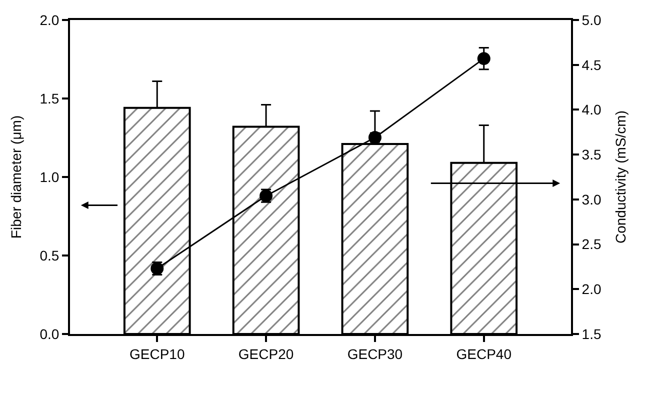  What do you see at coordinates (592, 199) in the screenshot?
I see `y2-tick-label: 3.0` at bounding box center [592, 199].